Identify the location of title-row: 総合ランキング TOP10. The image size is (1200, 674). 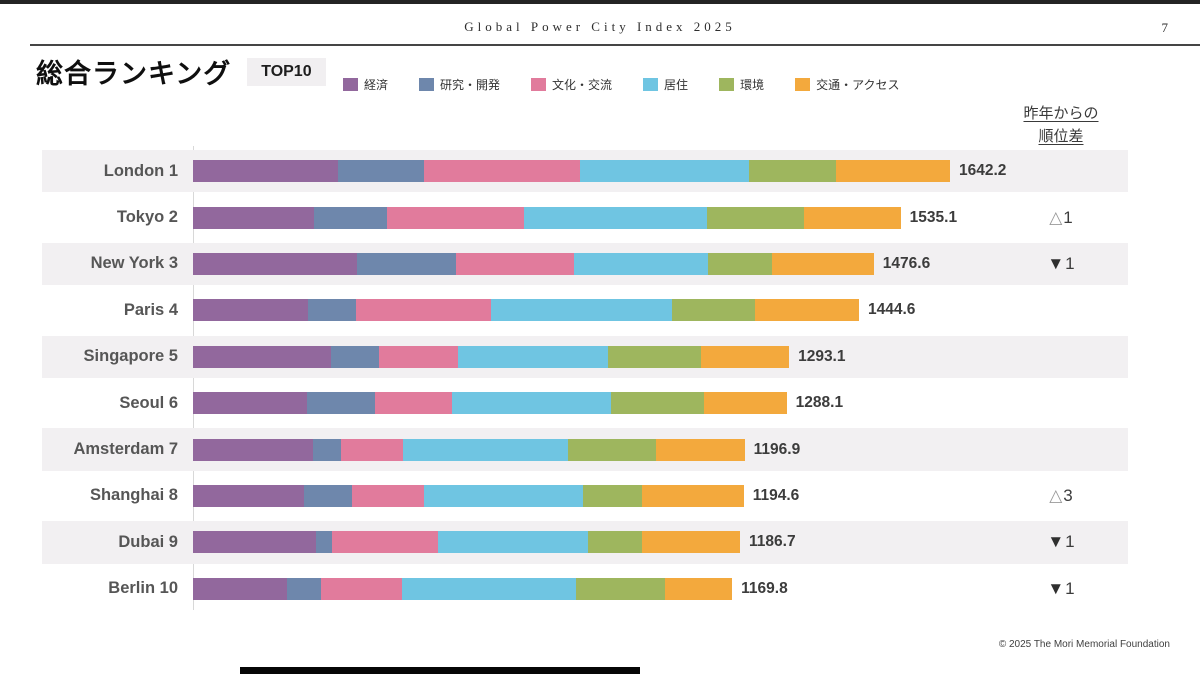
(181, 71).